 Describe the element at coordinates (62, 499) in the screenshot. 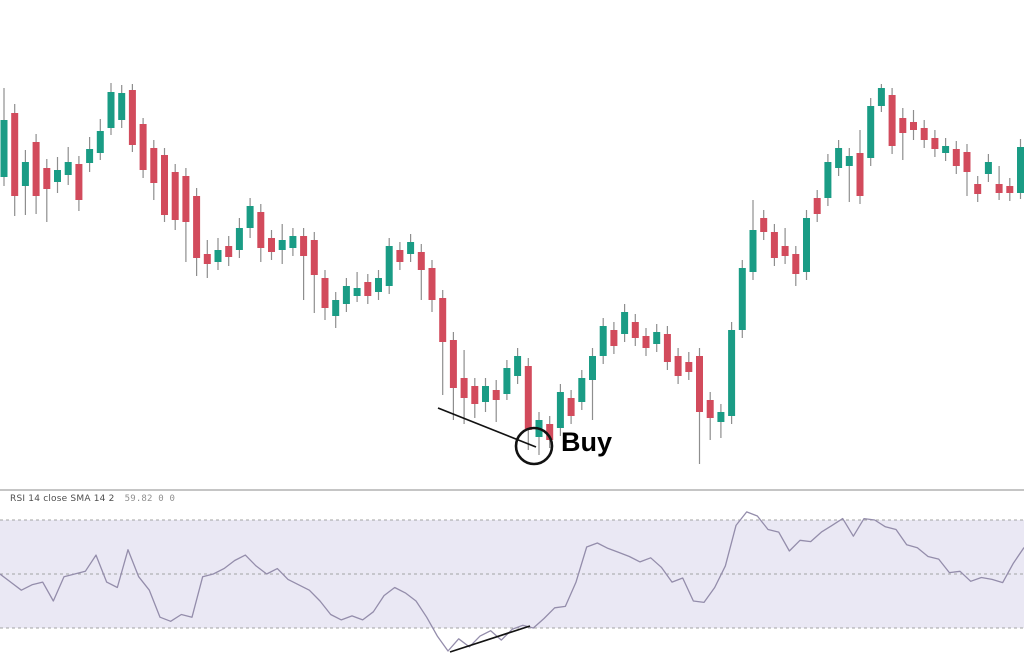

I see `rsi-indicator-label: RSI 14 close SMA 14 2` at that location.